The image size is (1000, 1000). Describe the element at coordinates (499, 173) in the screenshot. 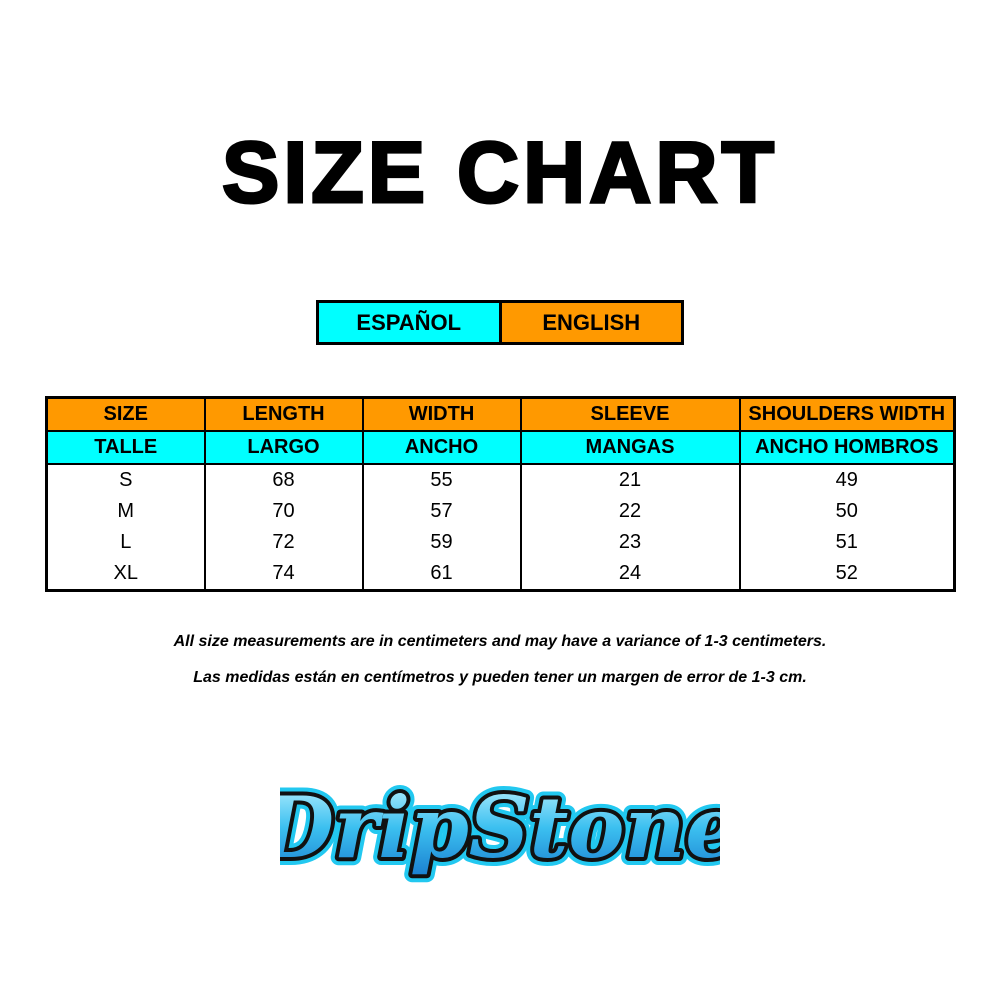

I see `page-title: SIZE CHART` at that location.